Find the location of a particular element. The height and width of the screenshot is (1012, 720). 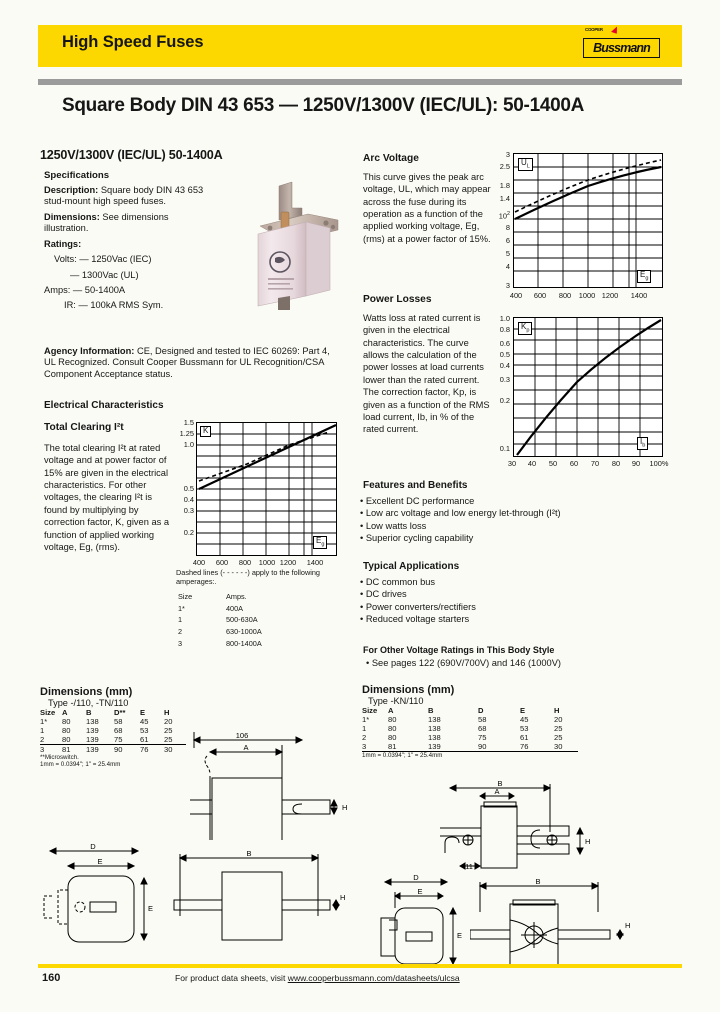

table-row: 1* 80 138 58 45 20 is located at coordinates (470, 719).